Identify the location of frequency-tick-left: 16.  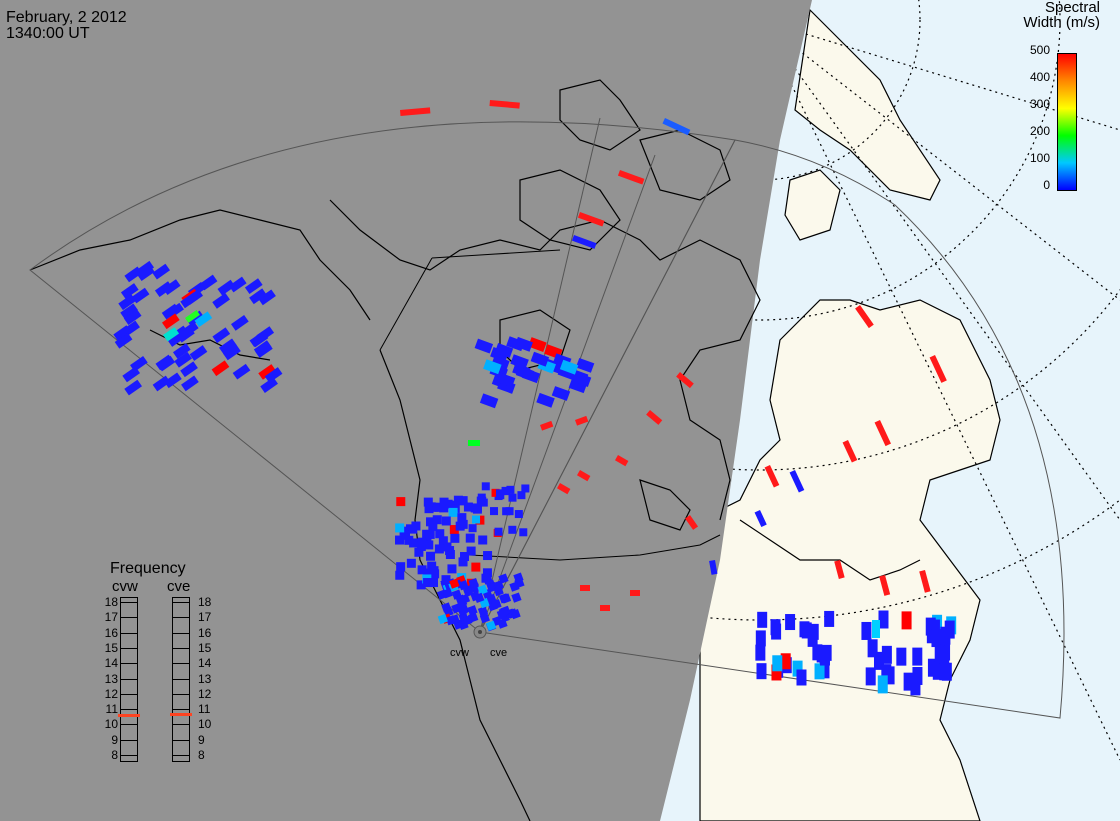
(111, 632).